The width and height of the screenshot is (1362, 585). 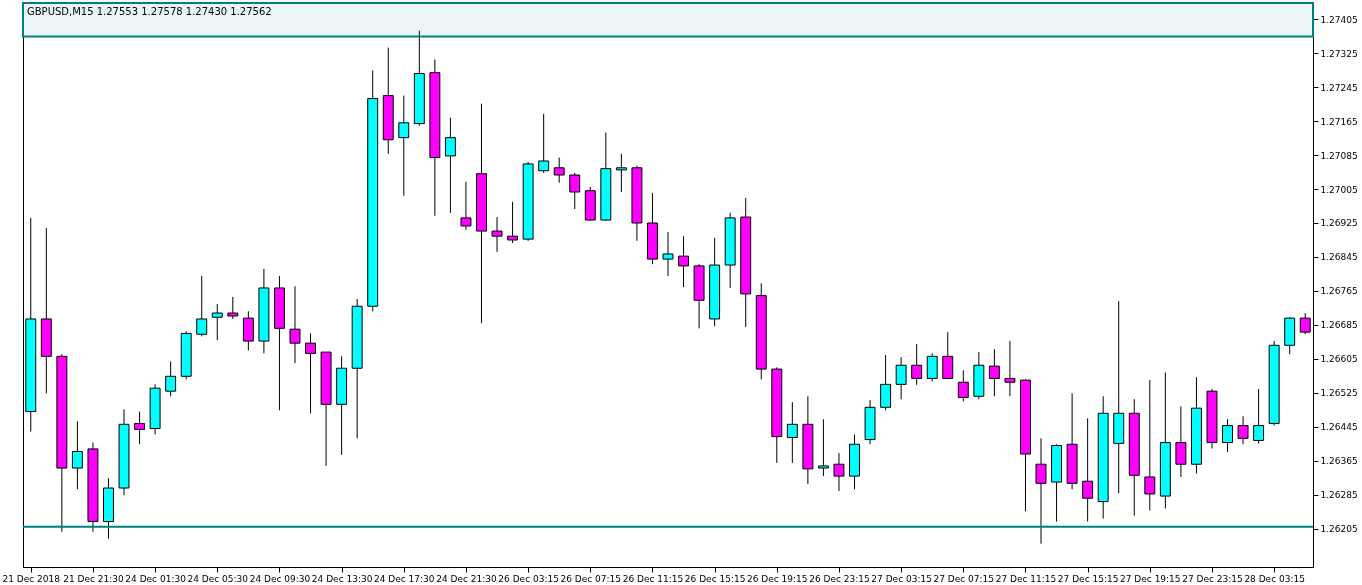 I want to click on y-tick-label: 1.26605, so click(x=1339, y=359).